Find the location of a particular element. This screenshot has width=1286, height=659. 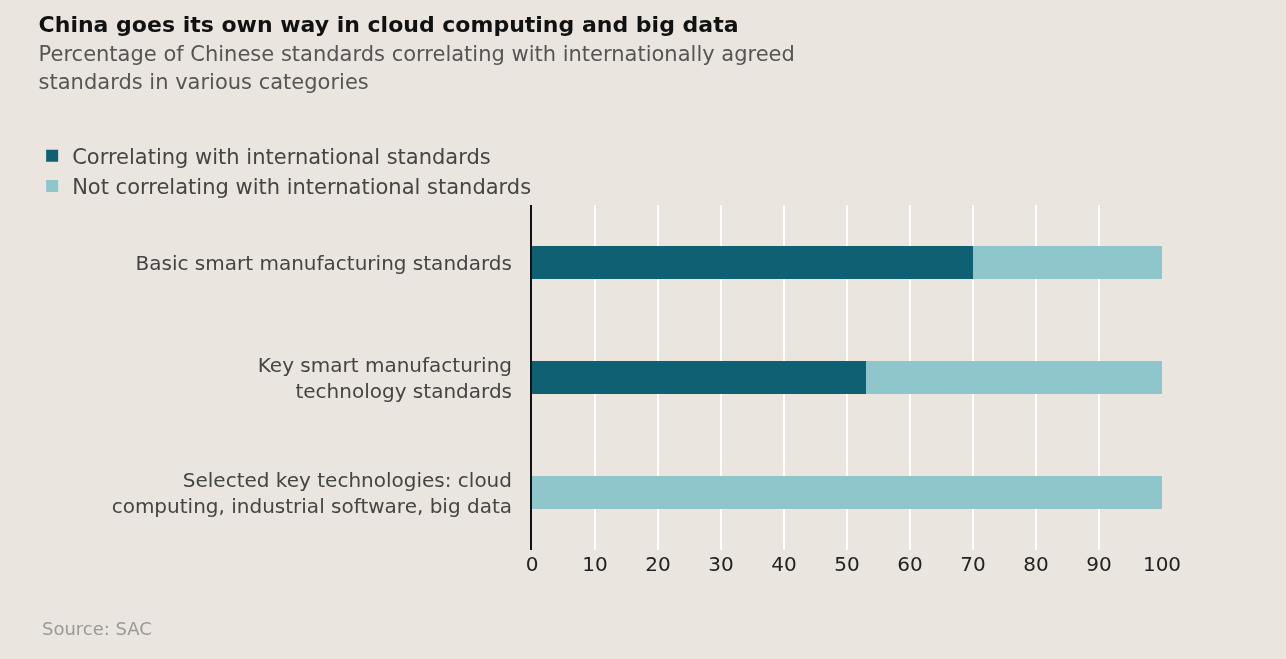

x-tick-label: 90 is located at coordinates (1099, 564).